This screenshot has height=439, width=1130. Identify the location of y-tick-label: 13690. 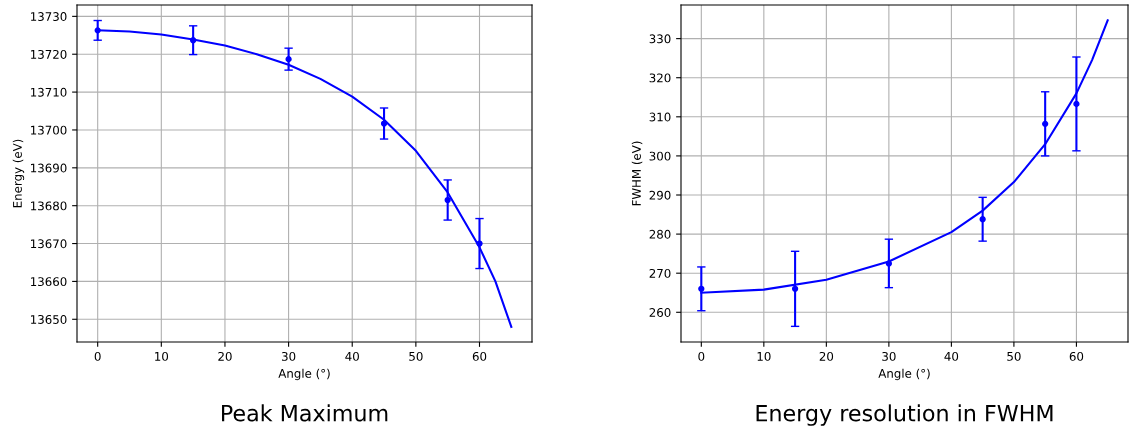
(49, 168).